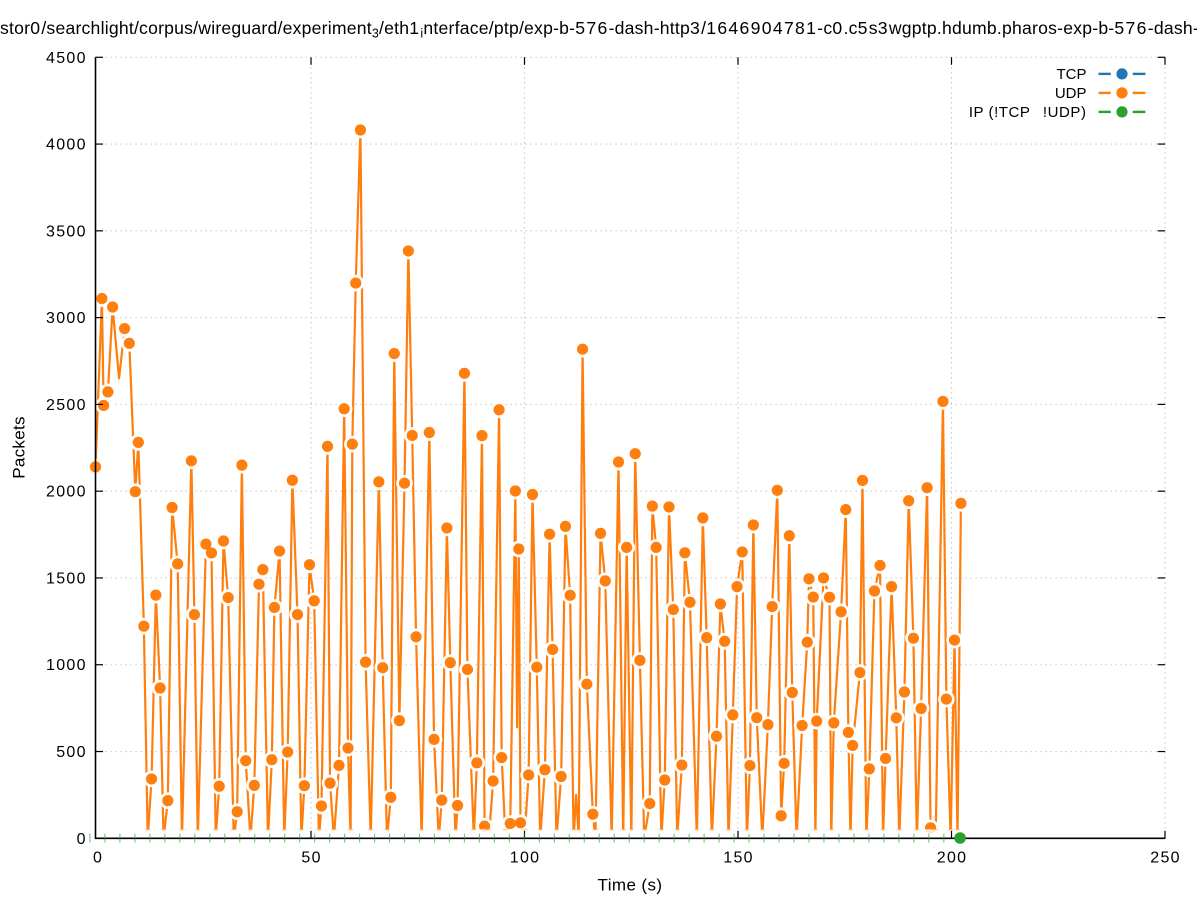  Describe the element at coordinates (1028, 112) in the screenshot. I see `svg-text: IP (!TCP !UDP)` at that location.